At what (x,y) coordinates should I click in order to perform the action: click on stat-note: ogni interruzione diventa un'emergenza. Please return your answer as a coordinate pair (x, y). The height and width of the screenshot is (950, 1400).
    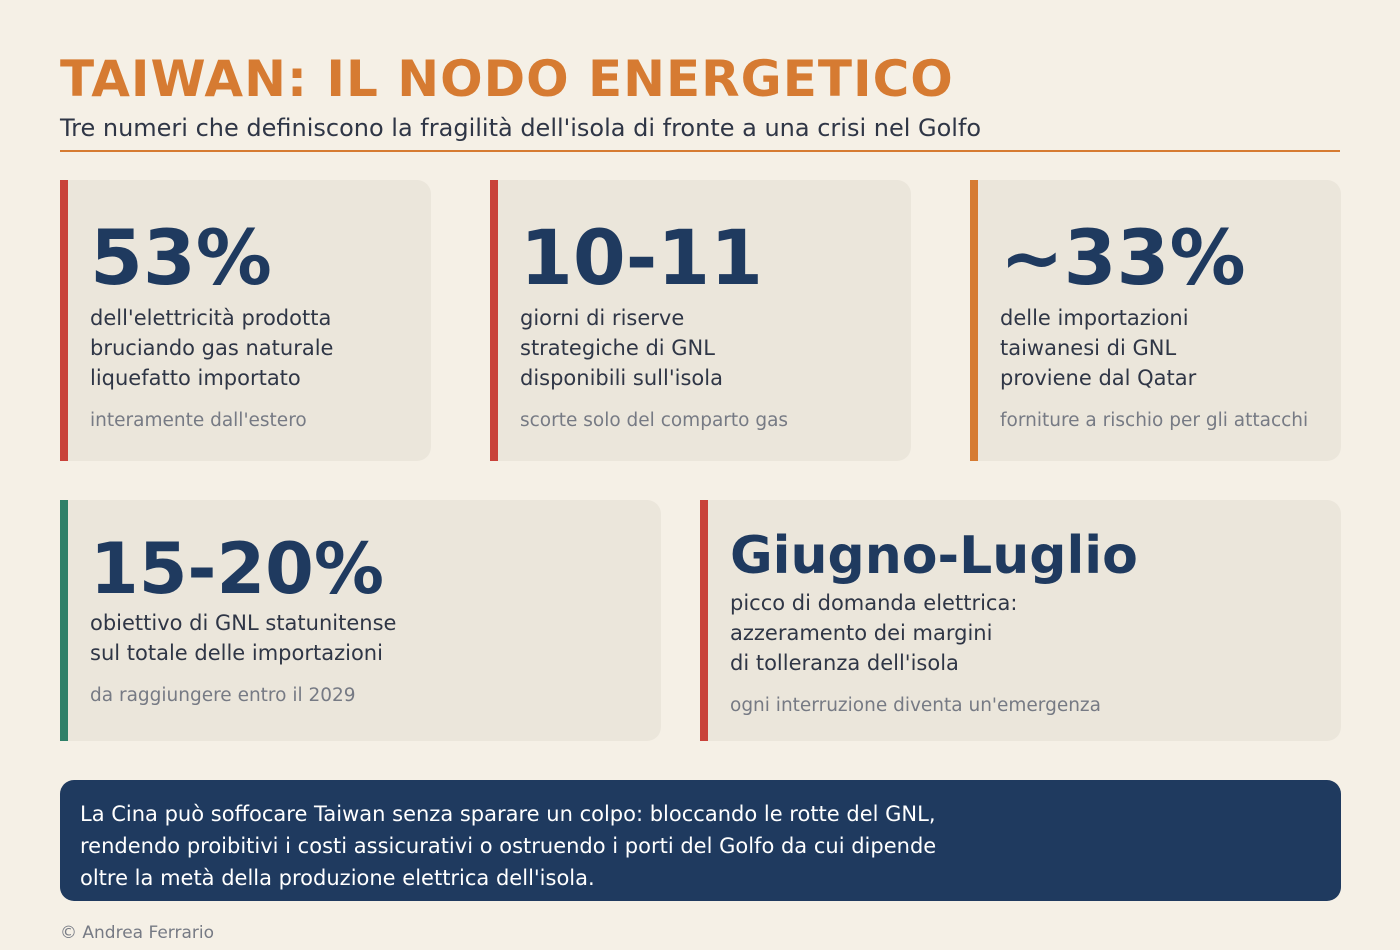
    Looking at the image, I should click on (915, 705).